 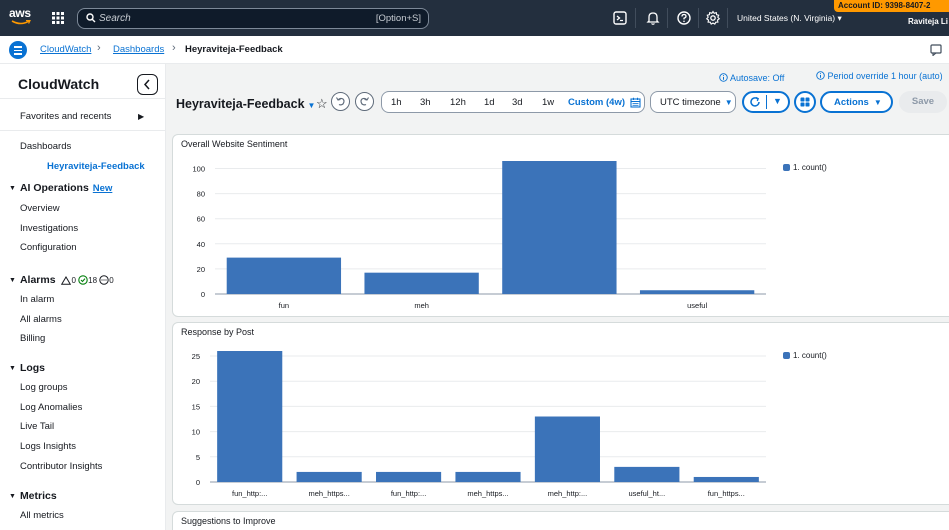 I want to click on search-input: Search [Option+S], so click(x=253, y=18).